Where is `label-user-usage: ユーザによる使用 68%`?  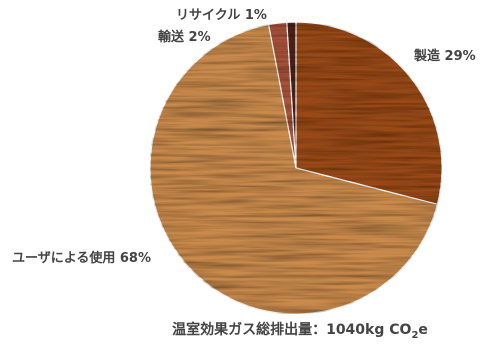 label-user-usage: ユーザによる使用 68% is located at coordinates (81, 258).